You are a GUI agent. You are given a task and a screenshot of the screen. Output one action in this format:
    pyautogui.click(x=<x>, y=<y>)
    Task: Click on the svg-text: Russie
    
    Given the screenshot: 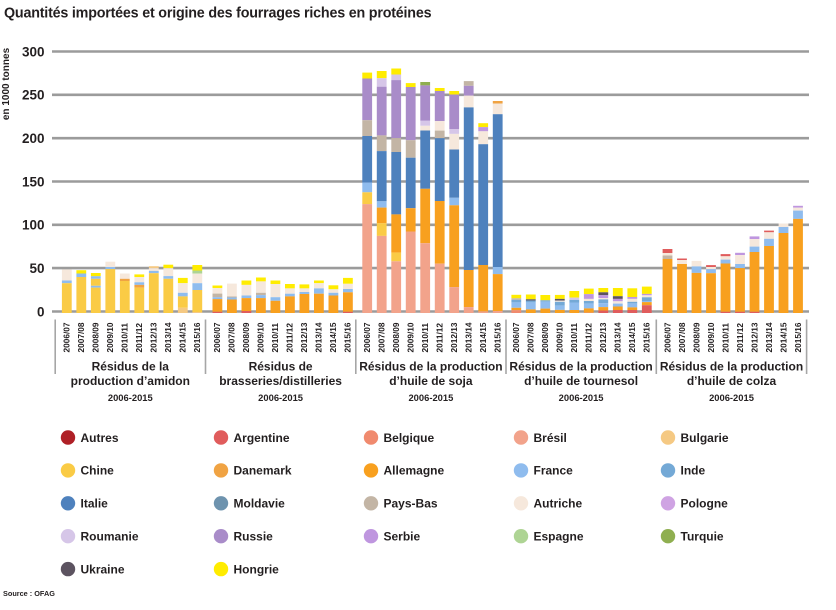 What is the action you would take?
    pyautogui.click(x=254, y=537)
    